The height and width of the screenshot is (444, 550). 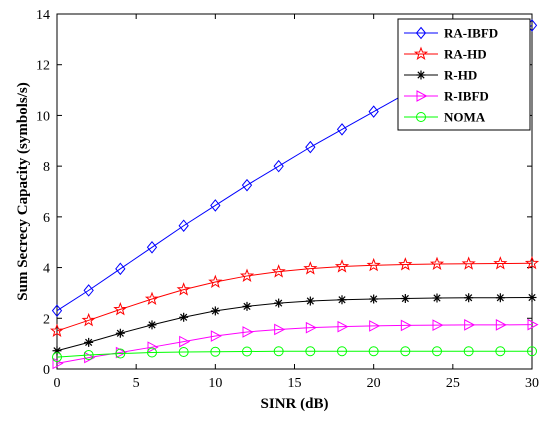 What do you see at coordinates (294, 354) in the screenshot?
I see `series-noma` at bounding box center [294, 354].